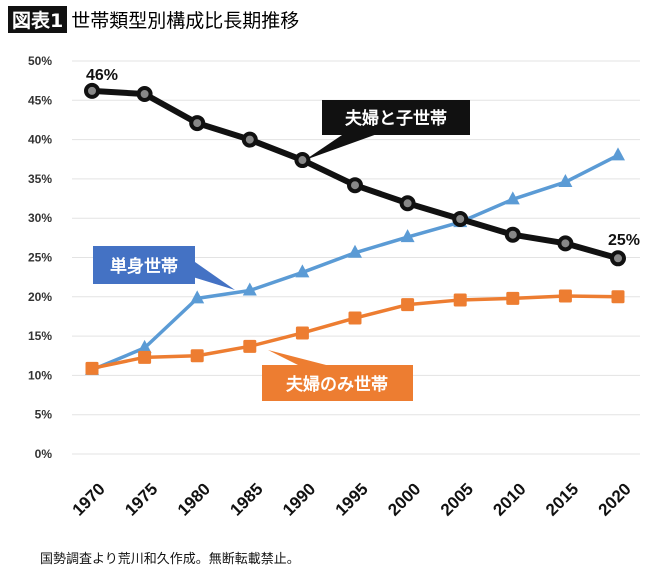 The width and height of the screenshot is (670, 577). I want to click on x-tick-label: 1995, so click(352, 499).